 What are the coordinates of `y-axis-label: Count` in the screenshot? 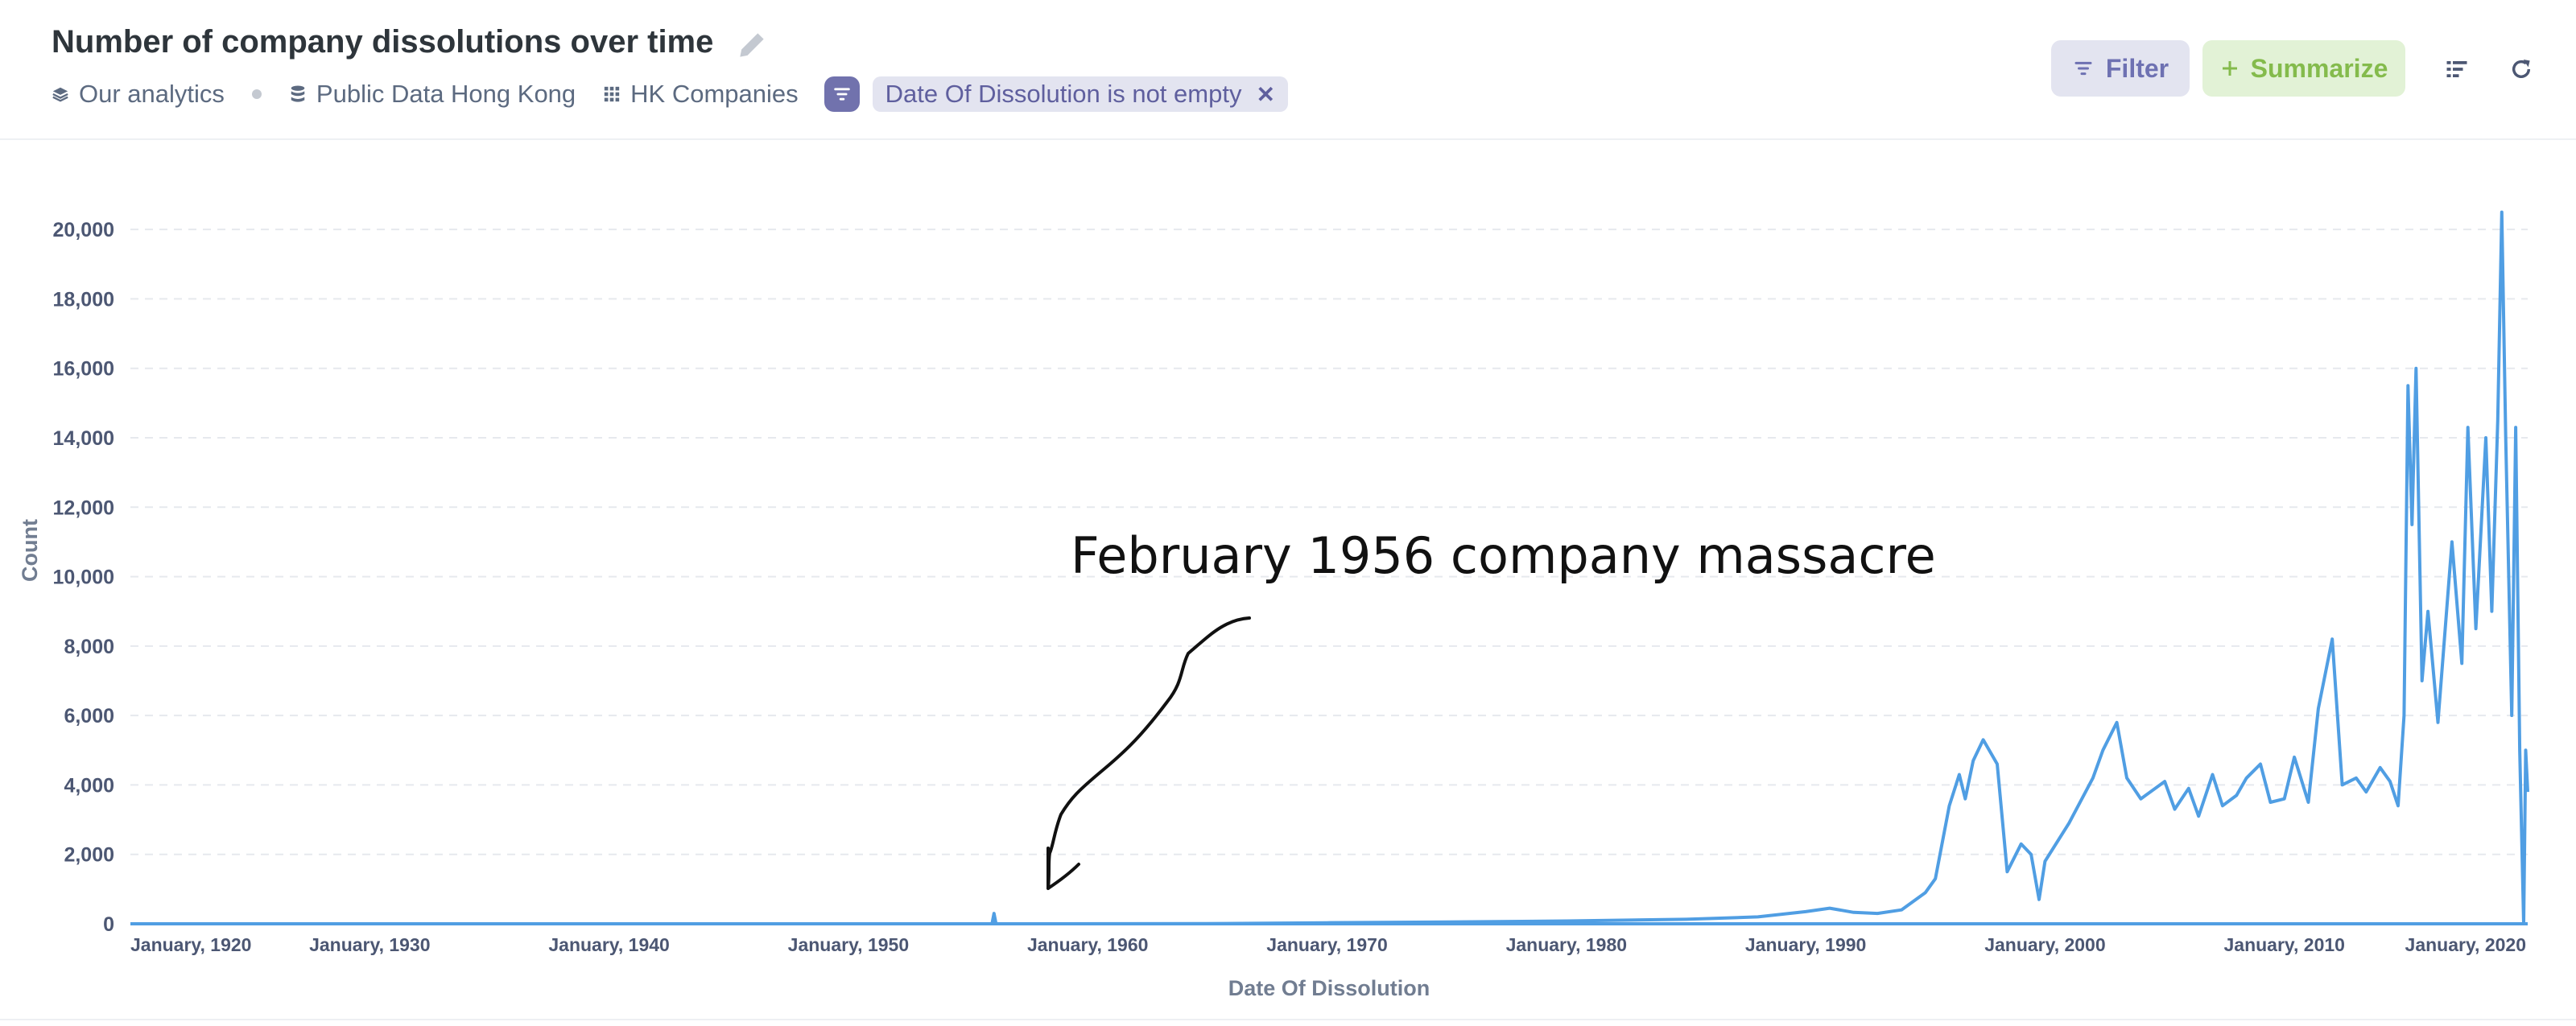 It's located at (30, 550).